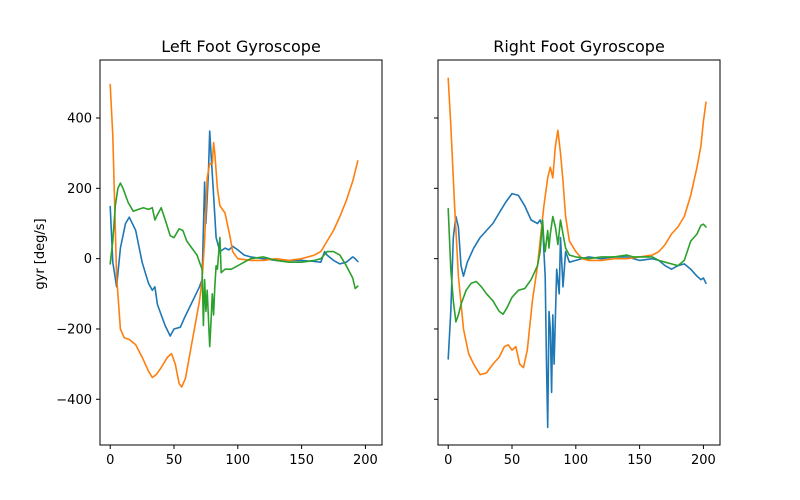 The width and height of the screenshot is (800, 500). Describe the element at coordinates (448, 460) in the screenshot. I see `right-foot-x-tick-label: 0` at that location.